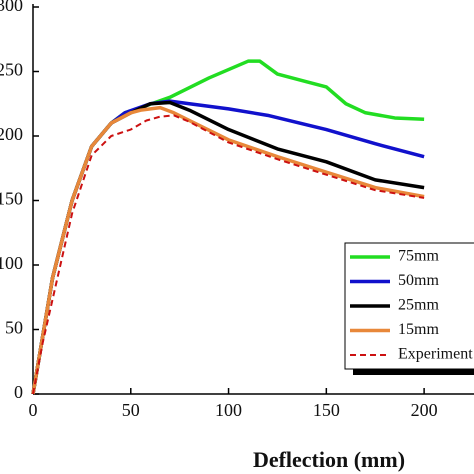 The height and width of the screenshot is (474, 474). Describe the element at coordinates (131, 410) in the screenshot. I see `x-tick-label: 50` at that location.